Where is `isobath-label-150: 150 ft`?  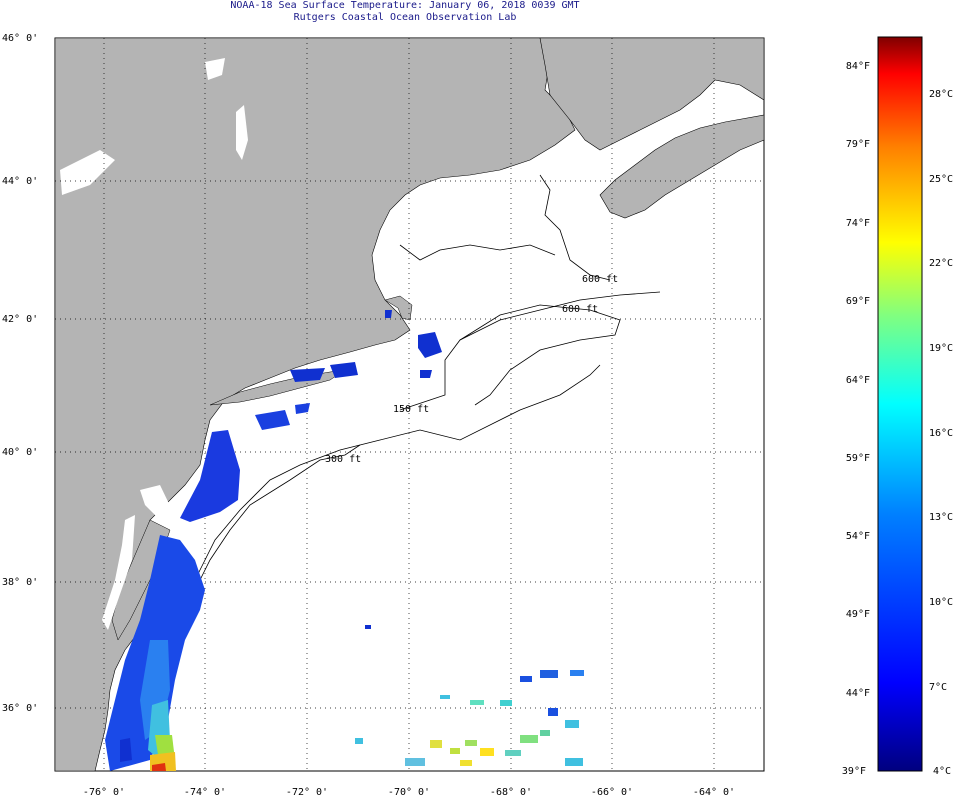 isobath-label-150: 150 ft is located at coordinates (411, 409).